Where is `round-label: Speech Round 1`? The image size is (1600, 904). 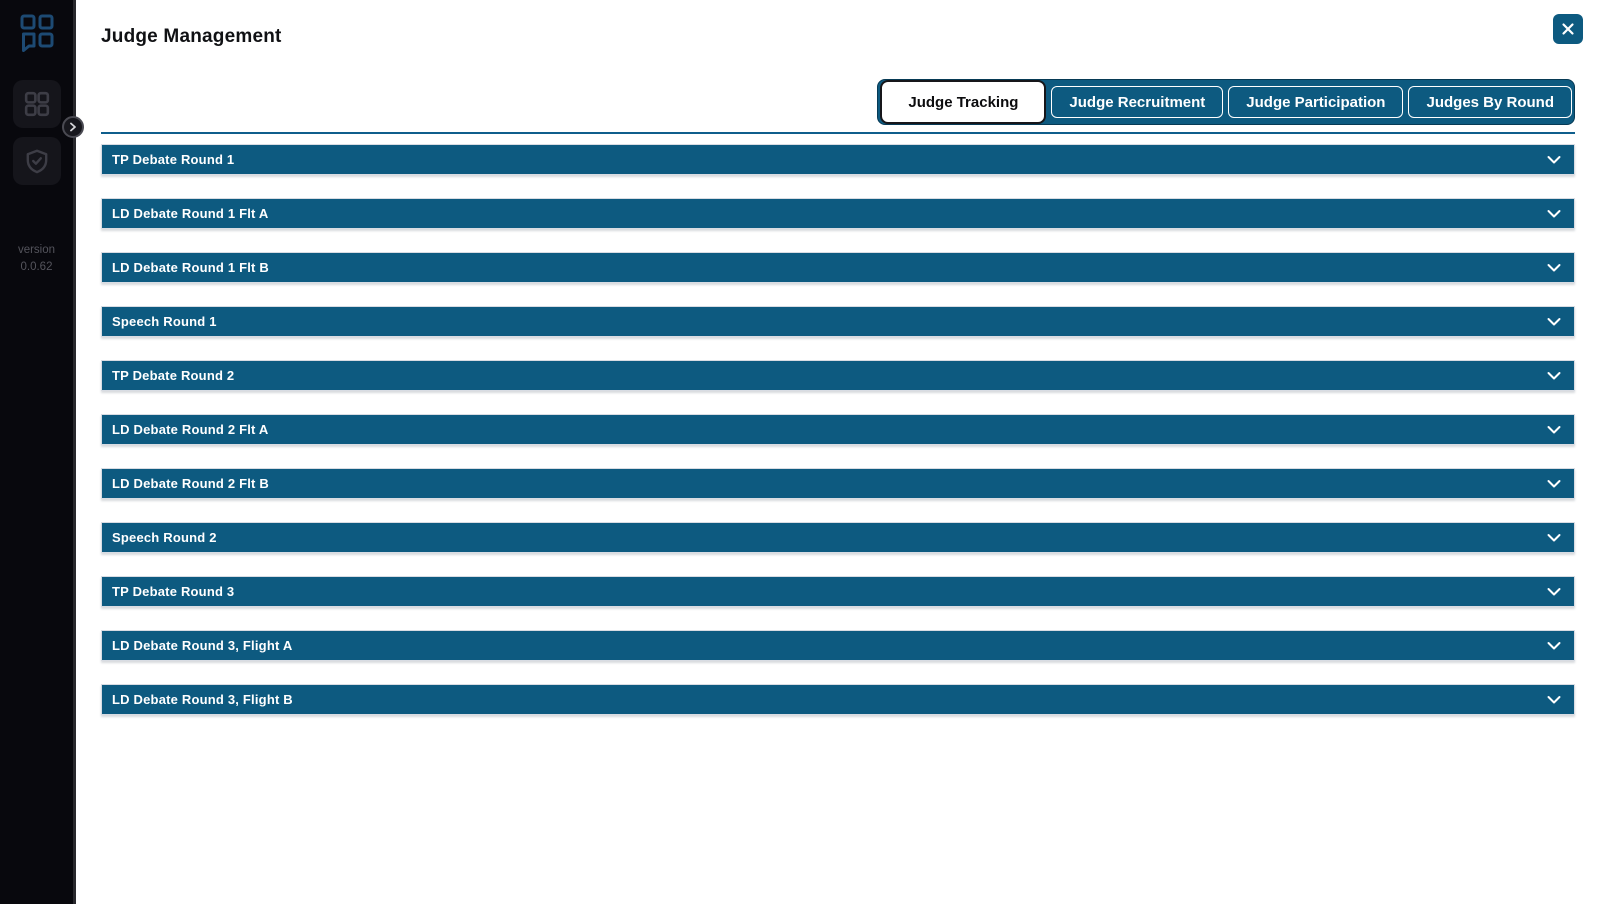 round-label: Speech Round 1 is located at coordinates (164, 321).